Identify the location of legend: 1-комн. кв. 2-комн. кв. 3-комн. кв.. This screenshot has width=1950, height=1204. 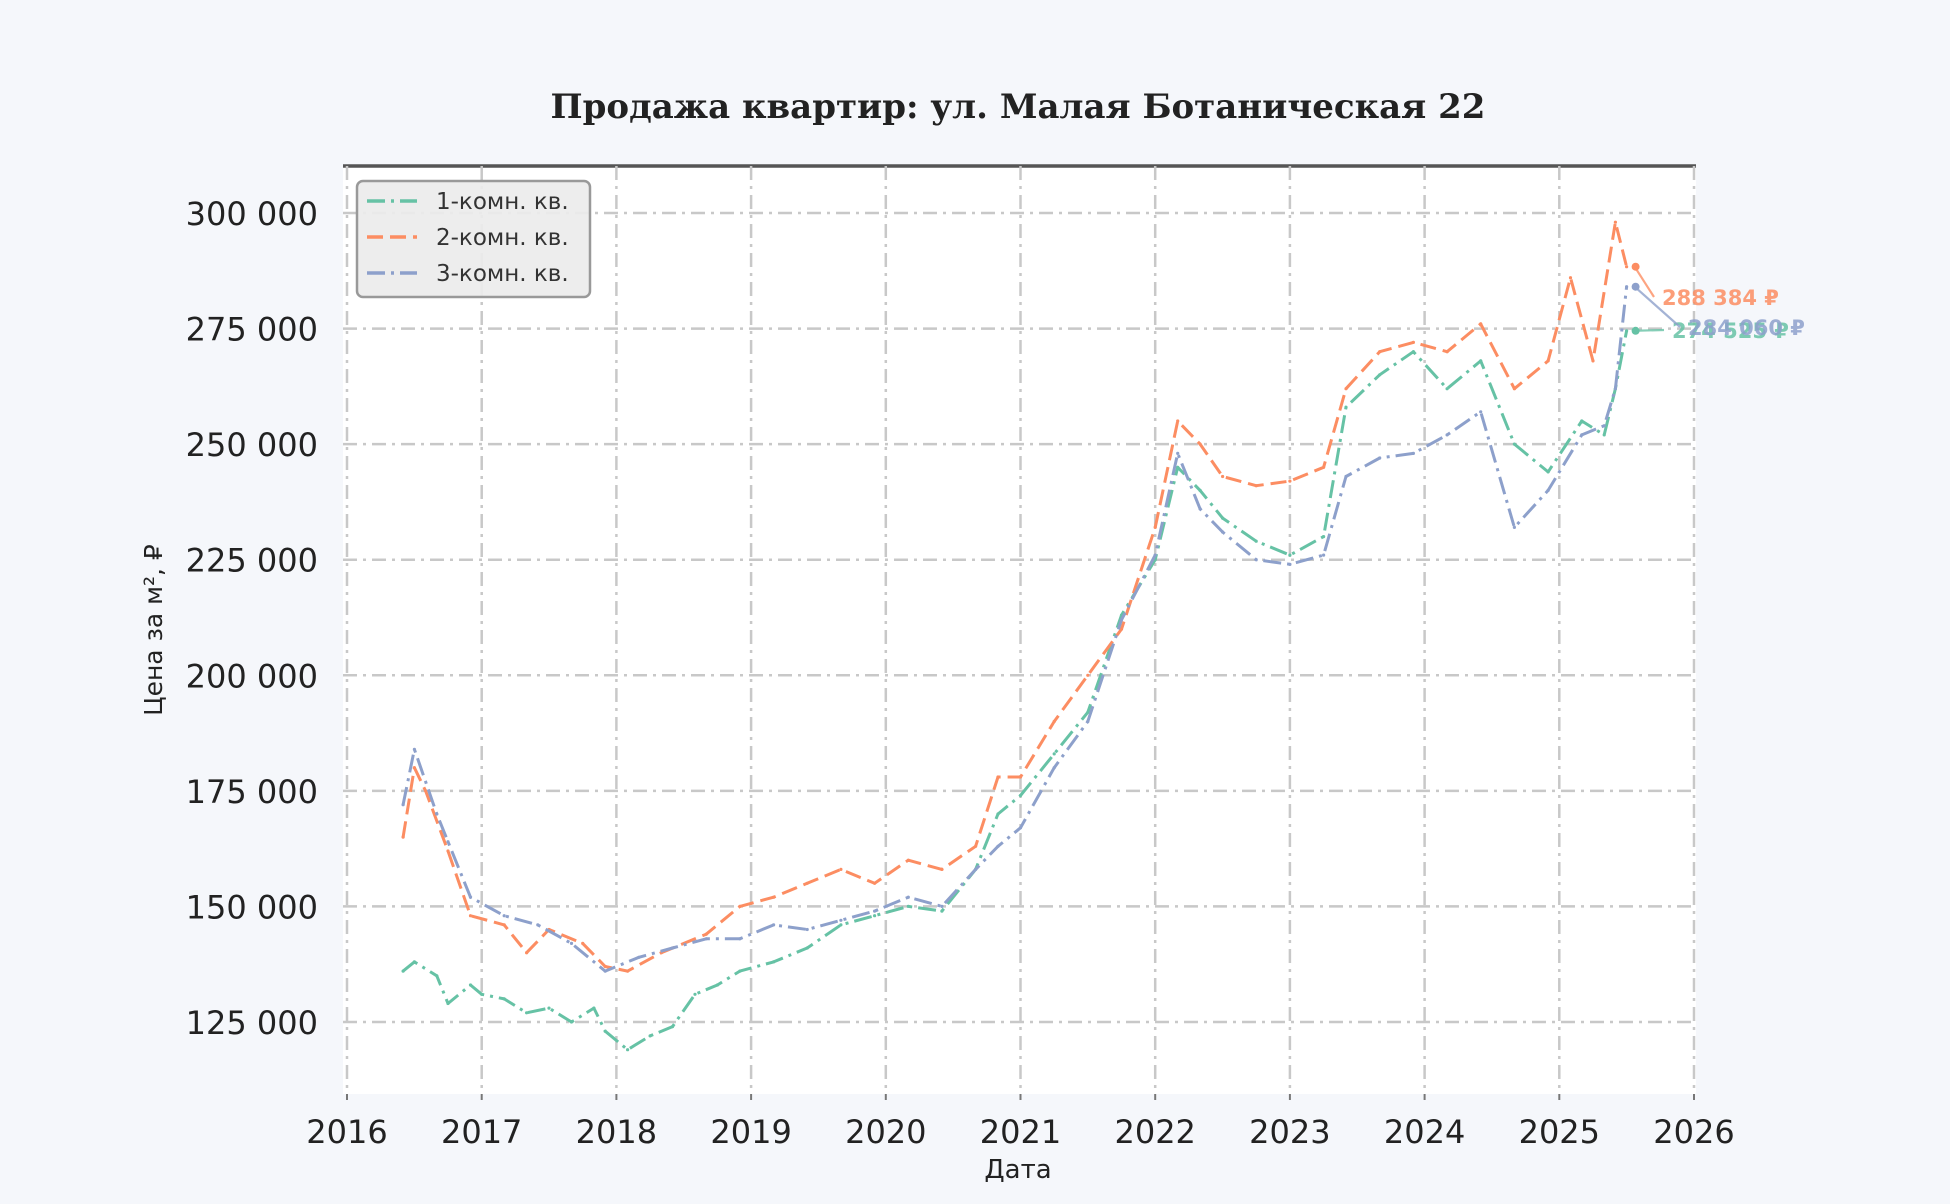
(473, 239).